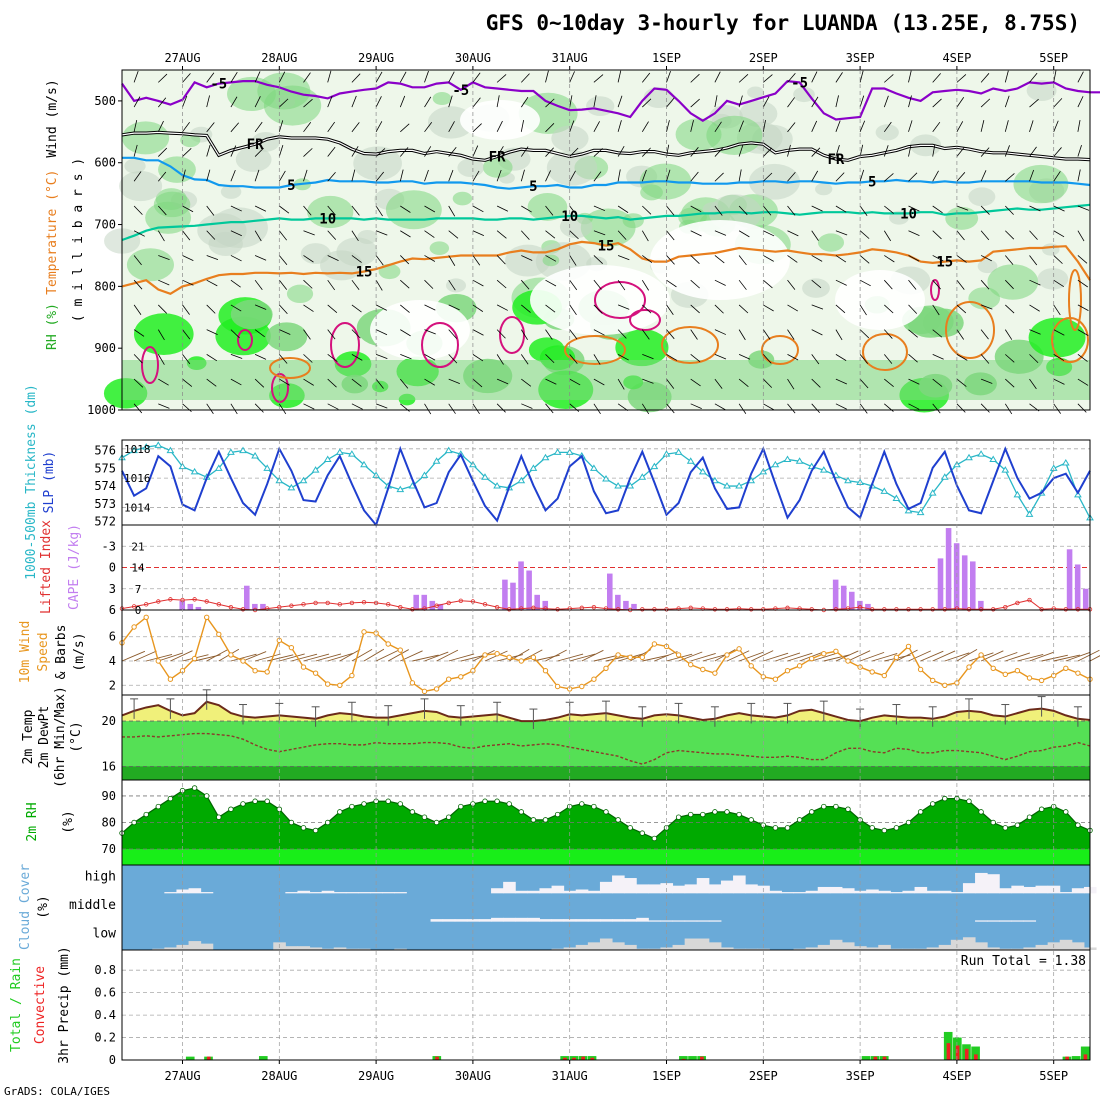 This screenshot has width=1100, height=1104. Describe the element at coordinates (327, 219) in the screenshot. I see `contour-label: 10` at that location.